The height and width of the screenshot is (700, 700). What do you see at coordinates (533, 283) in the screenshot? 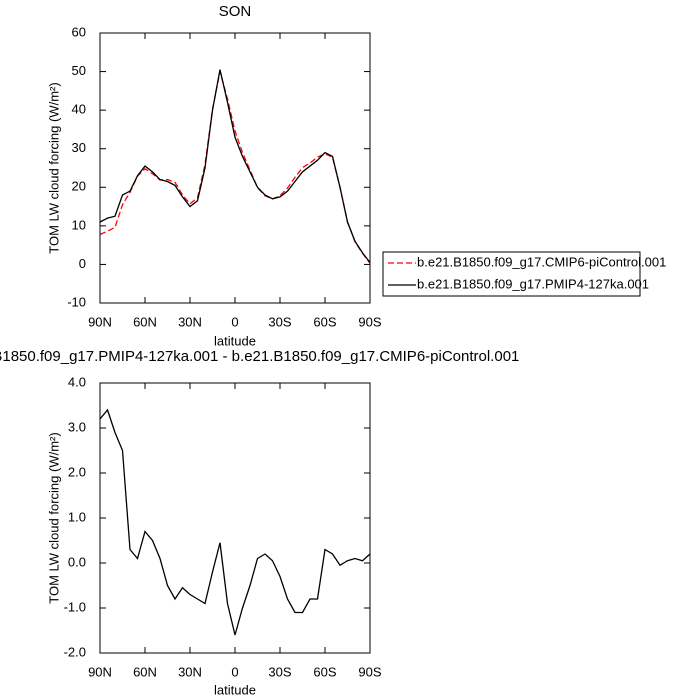
I see `legend-label: b.e21.B1850.f09_g17.PMIP4-127ka.001` at bounding box center [533, 283].